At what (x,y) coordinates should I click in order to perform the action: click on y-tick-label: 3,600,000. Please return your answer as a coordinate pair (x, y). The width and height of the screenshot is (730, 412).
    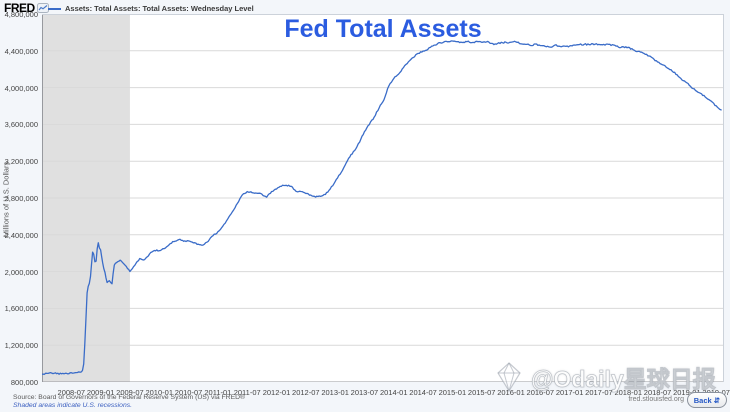
    Looking at the image, I should click on (21, 125).